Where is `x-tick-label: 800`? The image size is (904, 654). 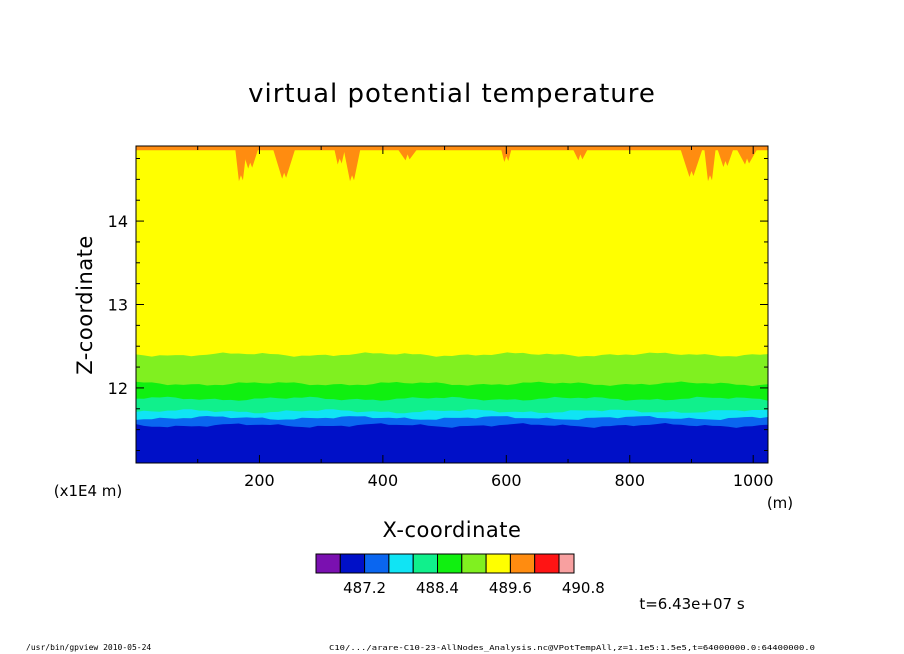 x-tick-label: 800 is located at coordinates (629, 480).